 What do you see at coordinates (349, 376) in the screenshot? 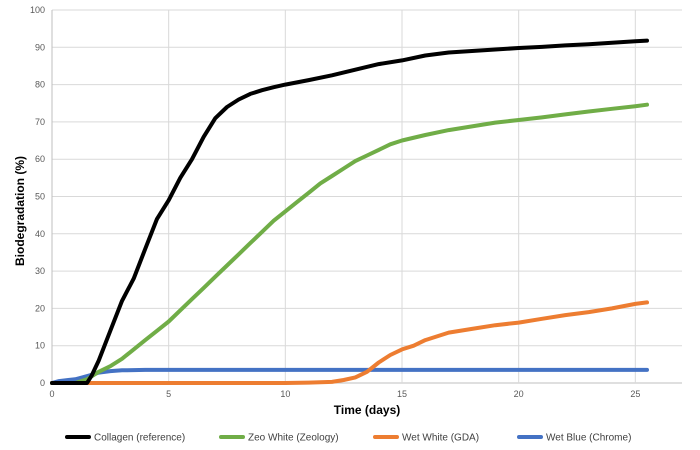
I see `series-line-wet-blue-chrome` at bounding box center [349, 376].